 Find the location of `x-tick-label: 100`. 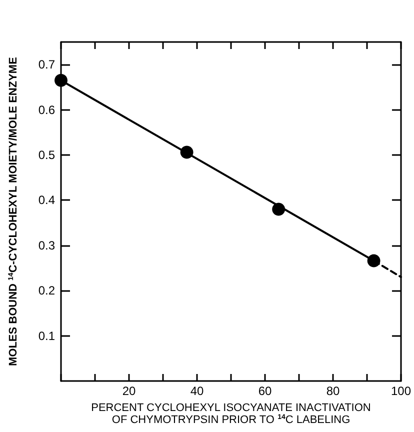

x-tick-label: 100 is located at coordinates (401, 391).